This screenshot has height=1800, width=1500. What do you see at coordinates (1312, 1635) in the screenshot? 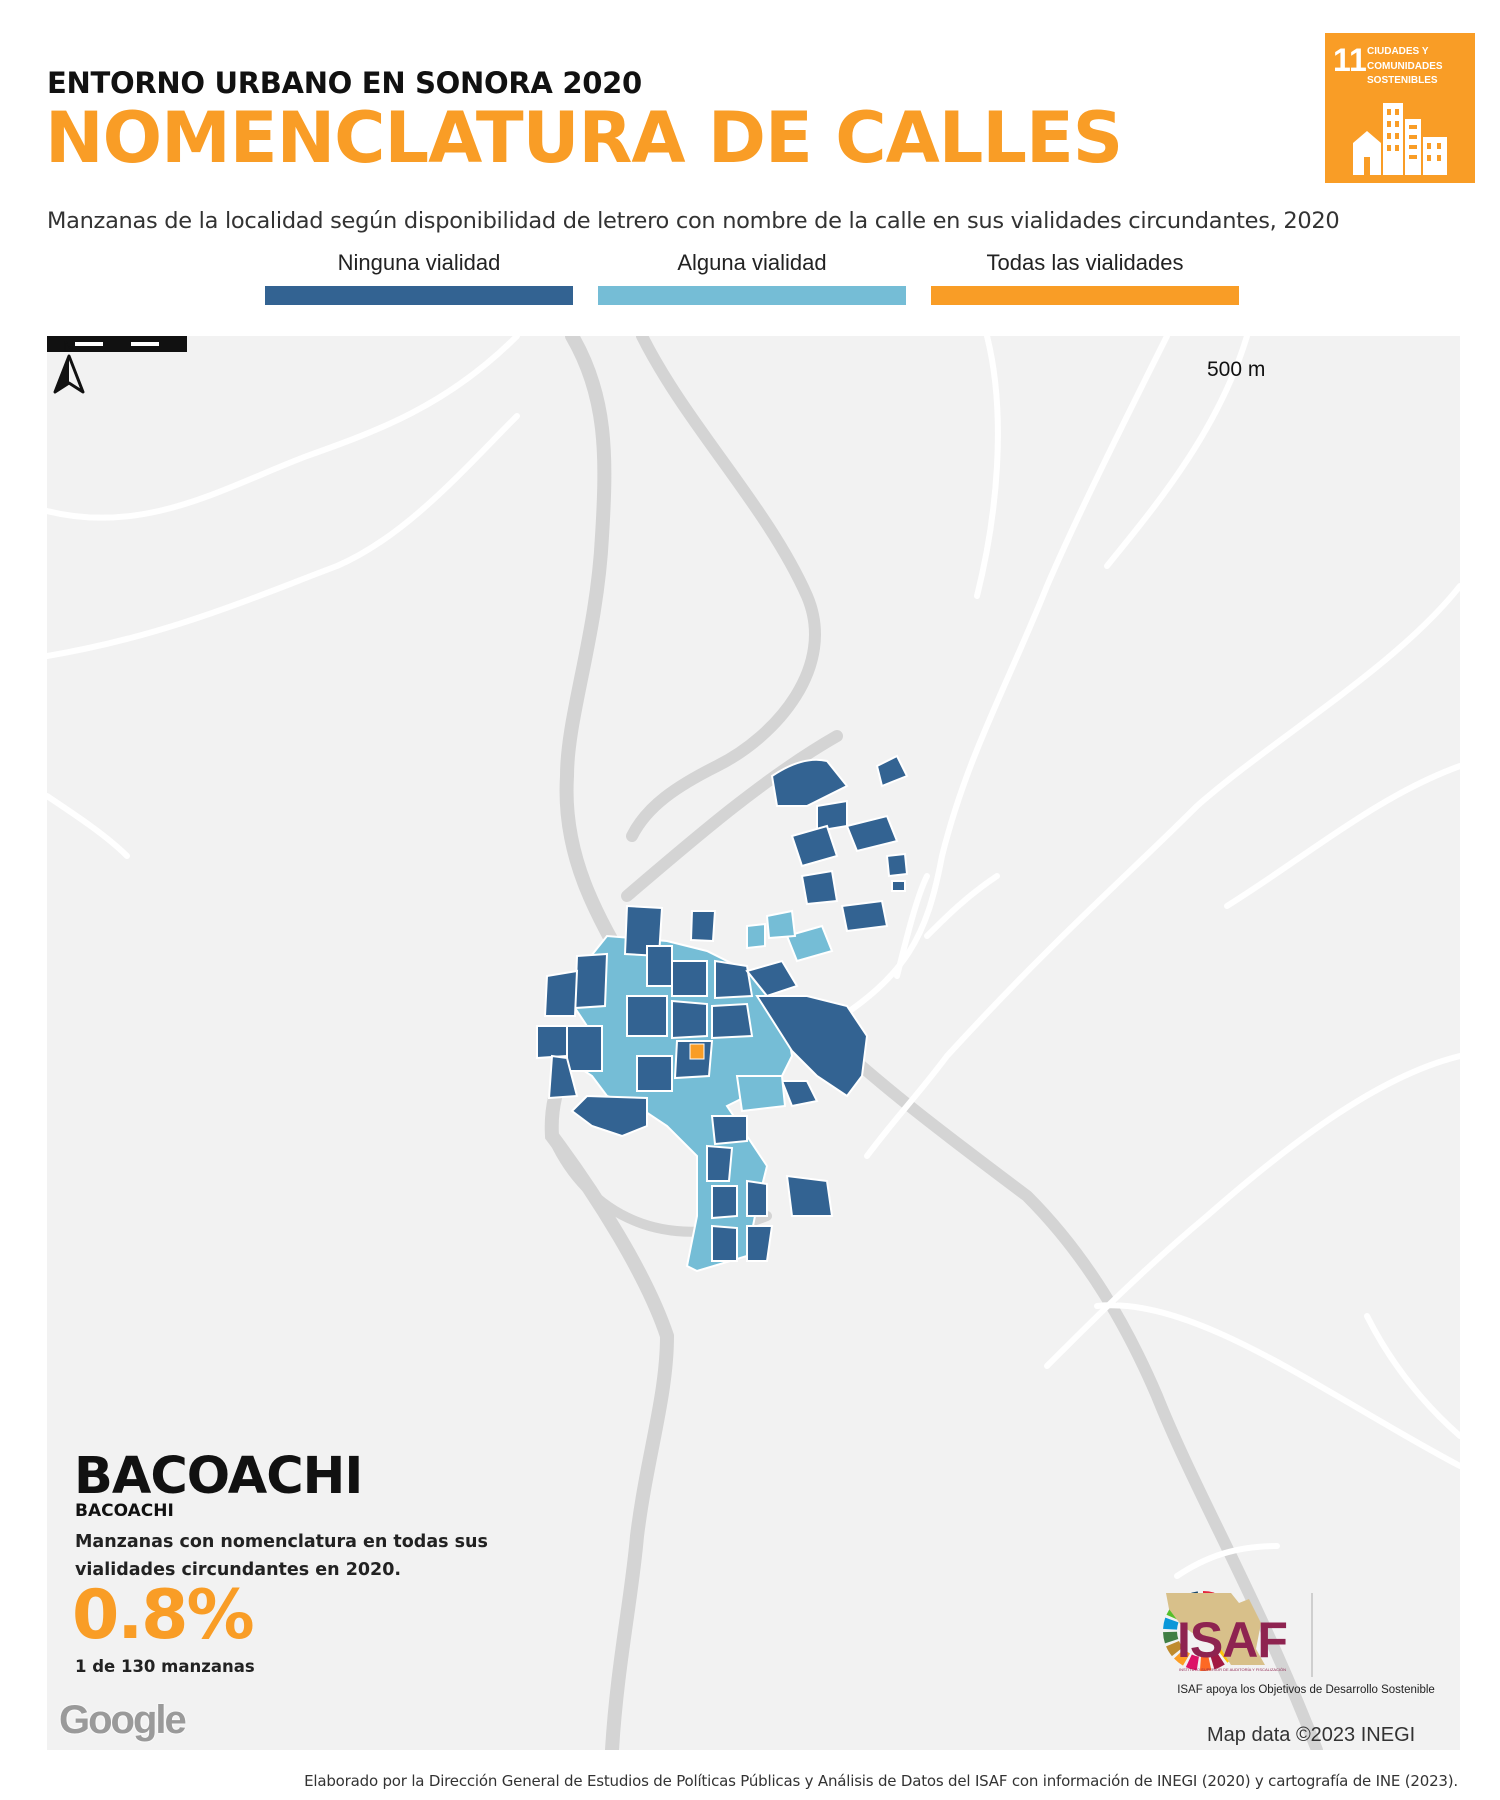
I see `logo-divider` at bounding box center [1312, 1635].